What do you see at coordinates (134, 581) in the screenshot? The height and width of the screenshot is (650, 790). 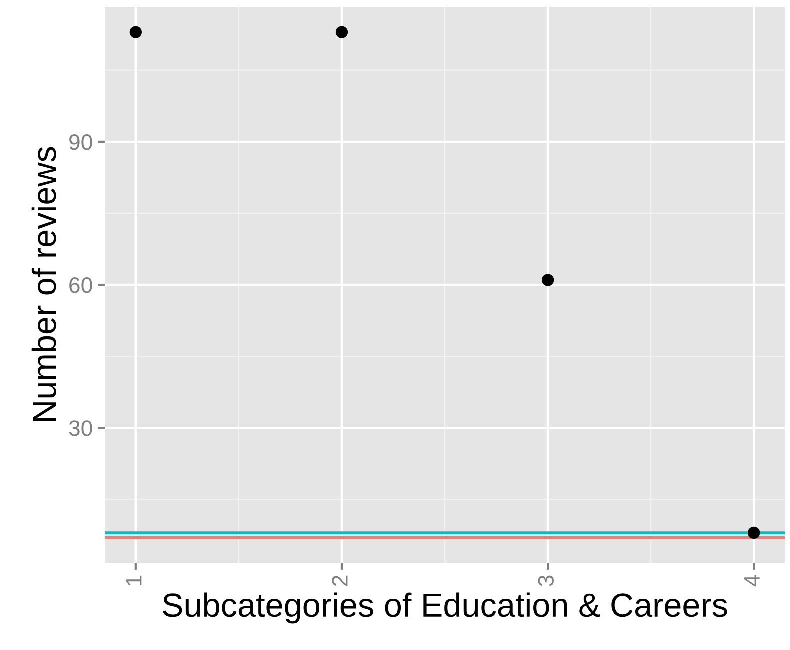 I see `x-tick-label: 1` at bounding box center [134, 581].